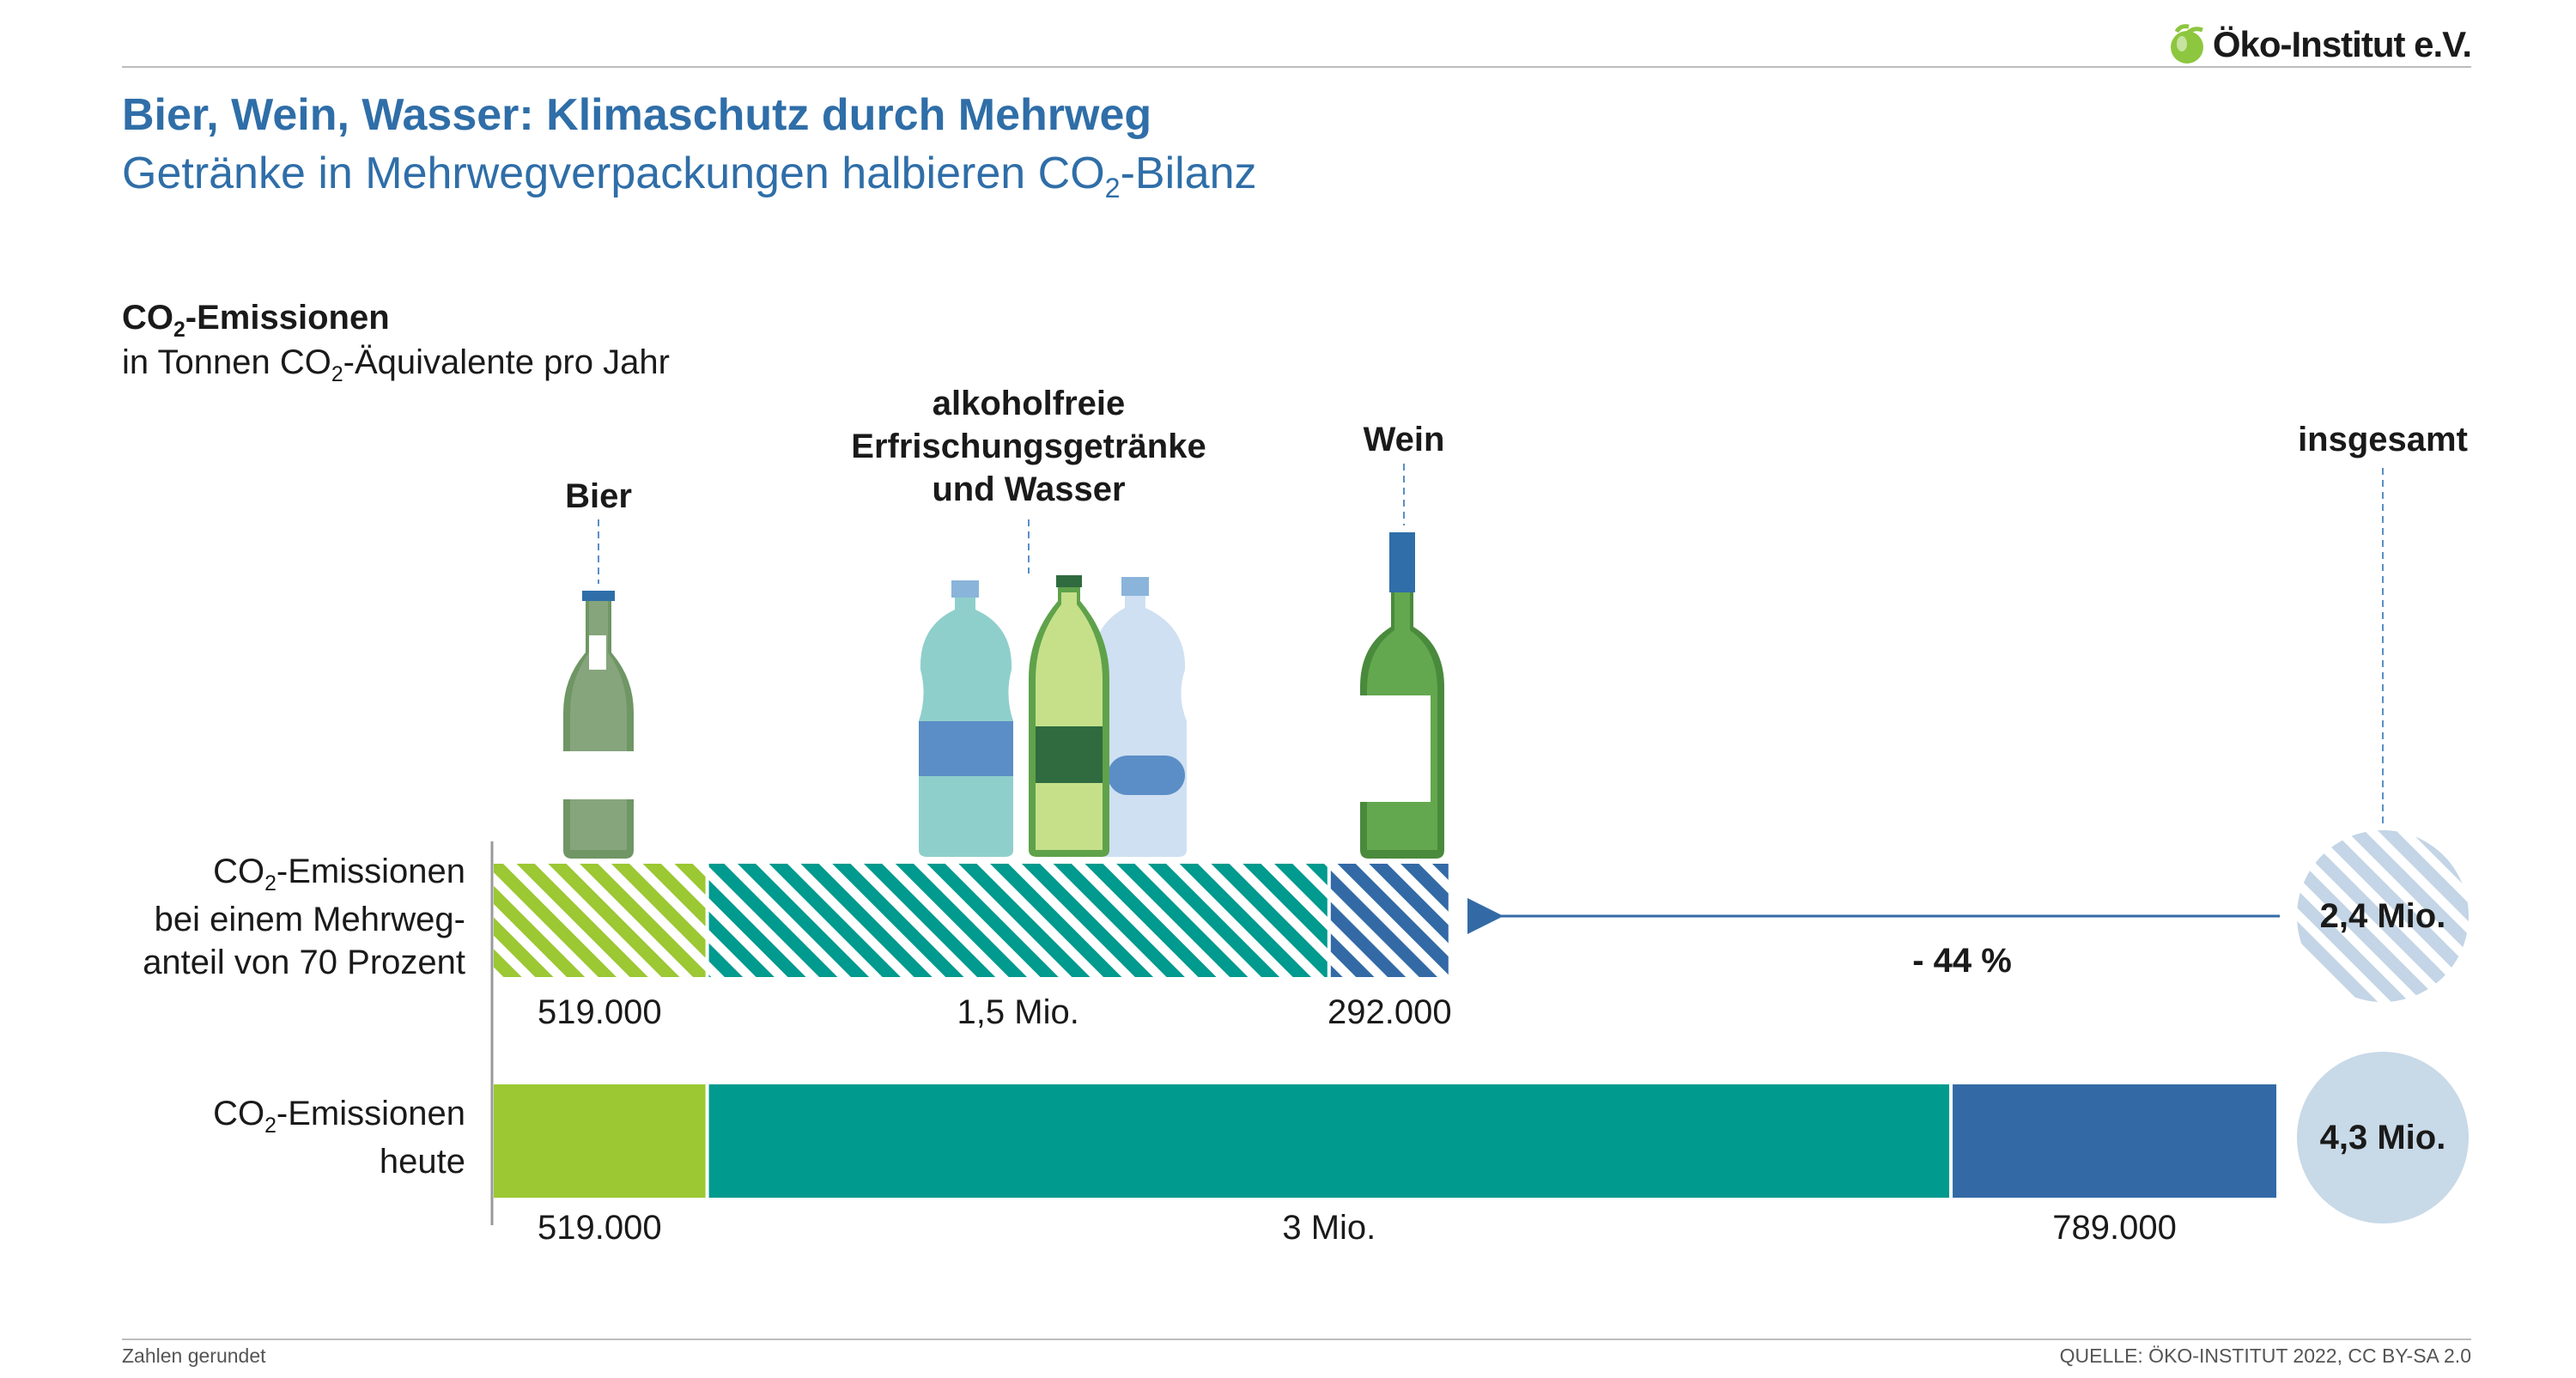  Describe the element at coordinates (1329, 1141) in the screenshot. I see `bar-today-wasser` at that location.